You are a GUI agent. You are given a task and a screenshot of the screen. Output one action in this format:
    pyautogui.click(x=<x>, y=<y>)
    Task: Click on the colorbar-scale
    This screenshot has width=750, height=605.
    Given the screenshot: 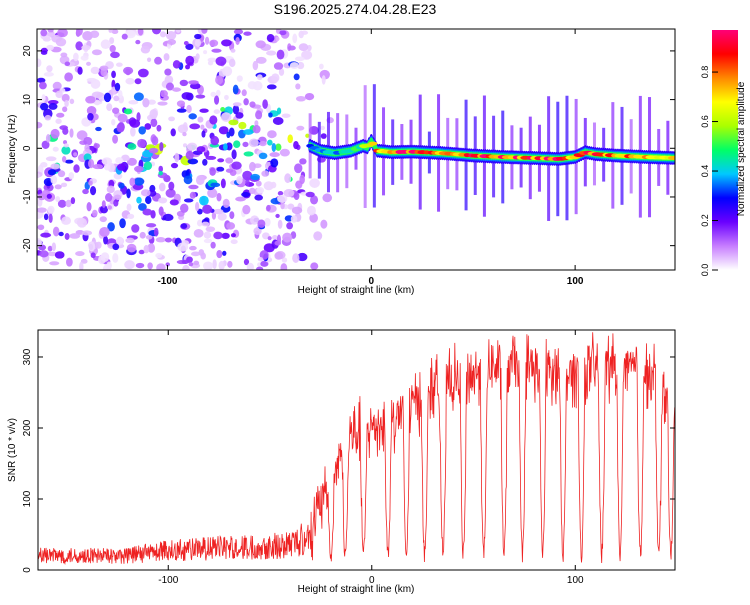 What is the action you would take?
    pyautogui.click(x=725, y=150)
    